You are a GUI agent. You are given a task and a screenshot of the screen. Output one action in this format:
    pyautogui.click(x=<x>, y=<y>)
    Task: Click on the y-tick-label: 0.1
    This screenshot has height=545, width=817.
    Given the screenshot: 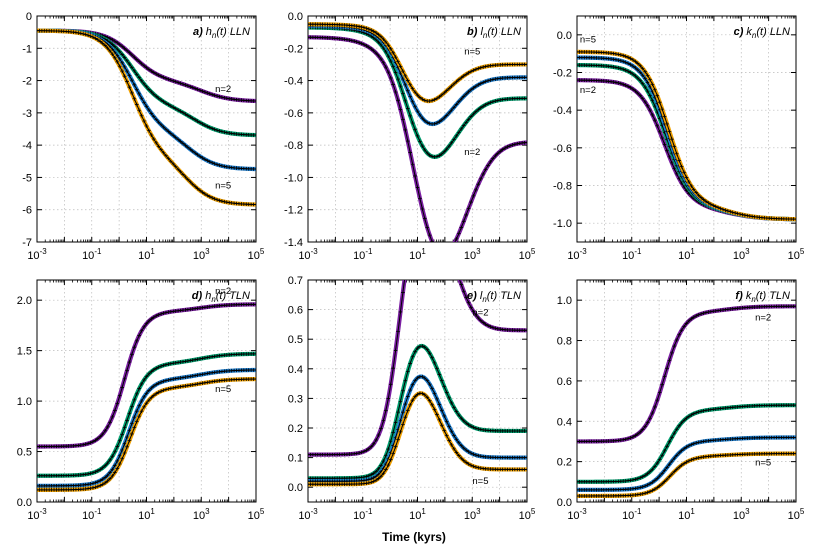 What is the action you would take?
    pyautogui.click(x=295, y=459)
    